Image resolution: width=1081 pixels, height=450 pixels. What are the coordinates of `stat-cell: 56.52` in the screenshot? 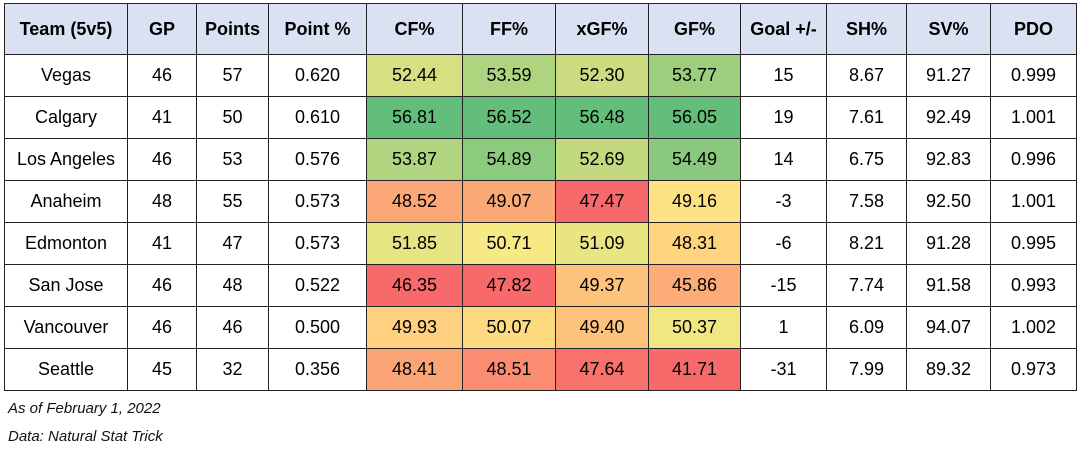 It's located at (509, 117).